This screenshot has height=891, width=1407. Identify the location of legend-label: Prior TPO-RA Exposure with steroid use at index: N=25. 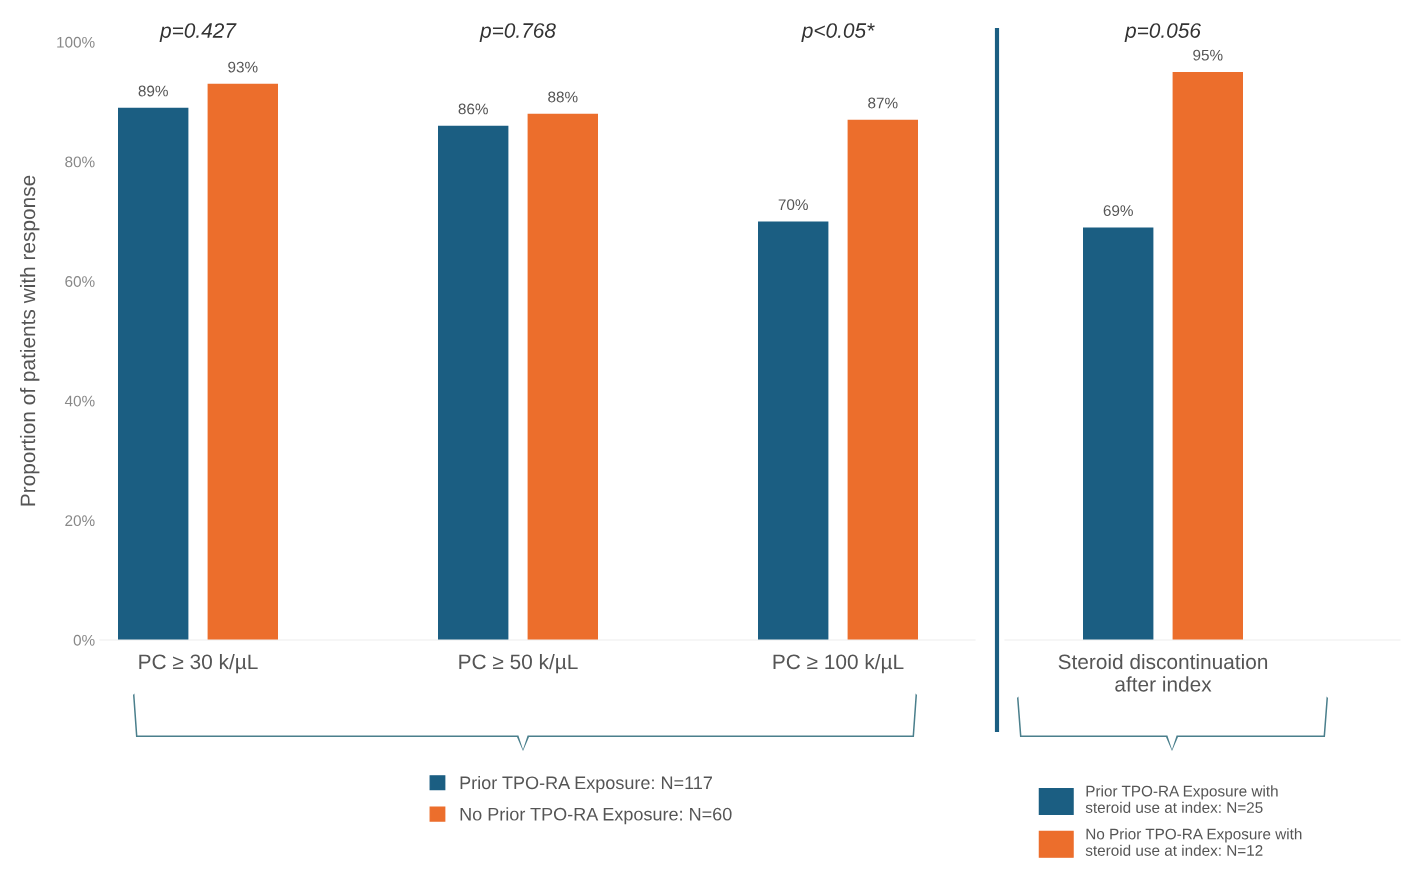
(1181, 799).